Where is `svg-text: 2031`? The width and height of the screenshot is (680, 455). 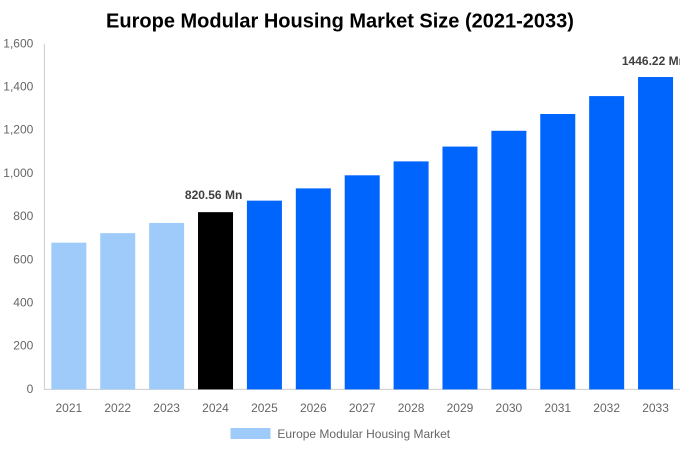
svg-text: 2031 is located at coordinates (557, 408).